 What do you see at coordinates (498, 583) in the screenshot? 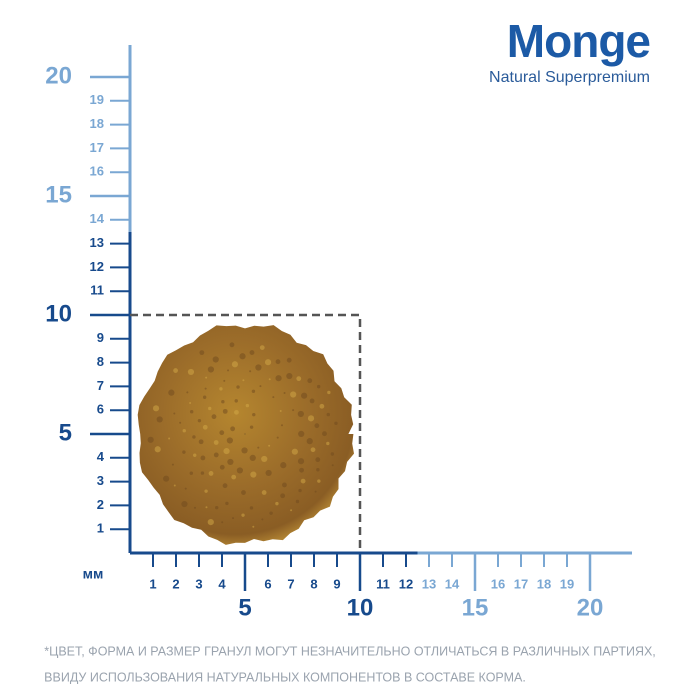
I see `x-tick-label: 16` at bounding box center [498, 583].